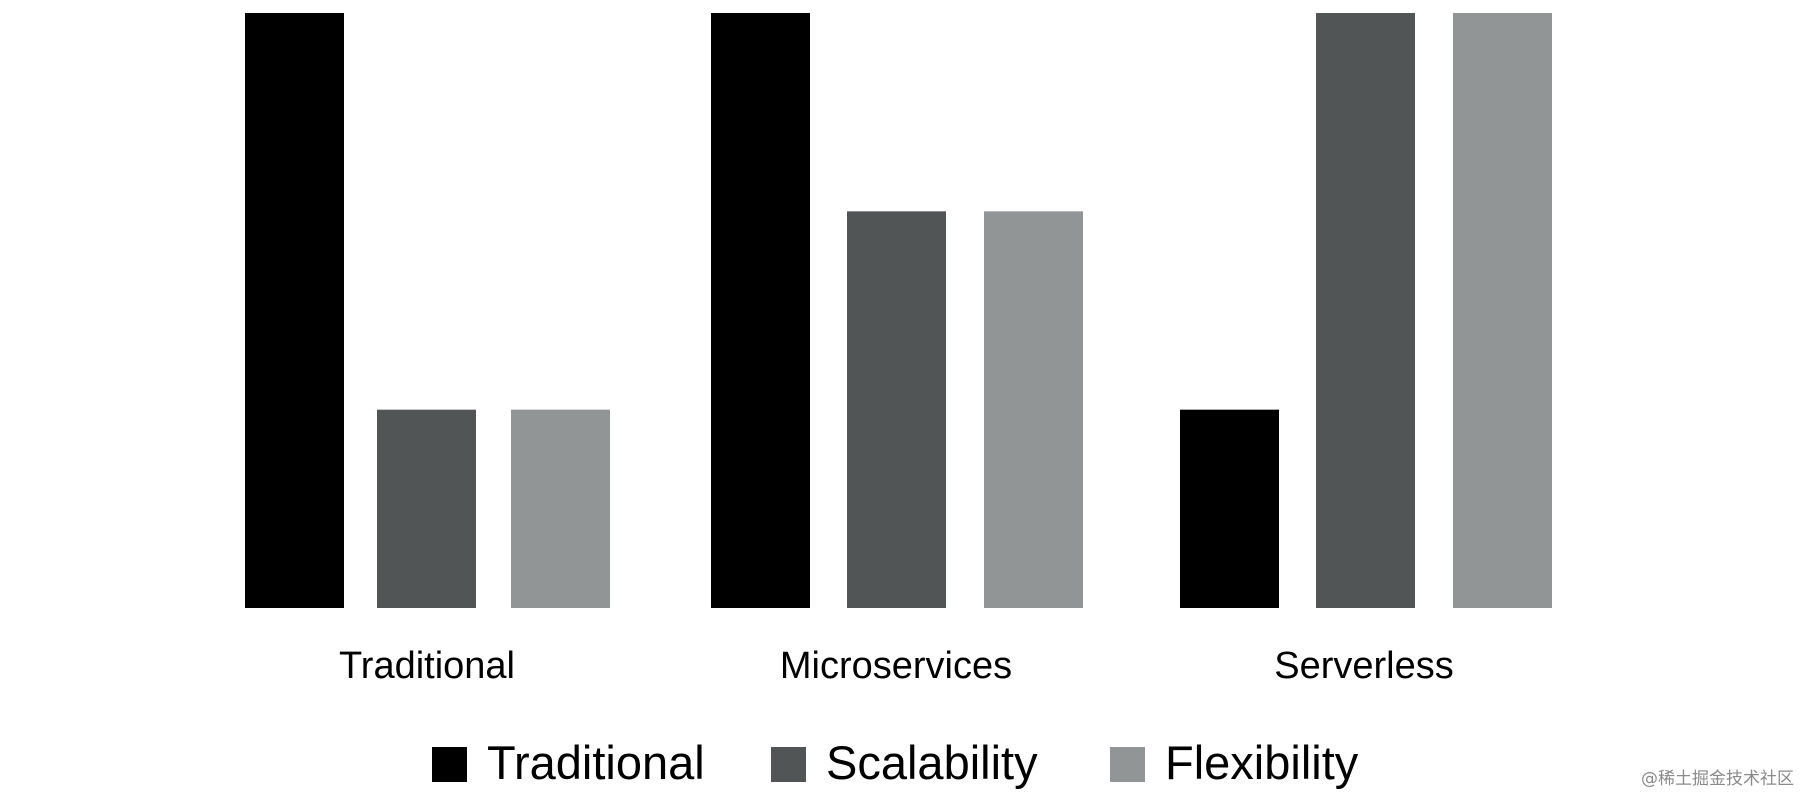 The image size is (1800, 795). What do you see at coordinates (896, 410) in the screenshot?
I see `bar-microservices-scalability` at bounding box center [896, 410].